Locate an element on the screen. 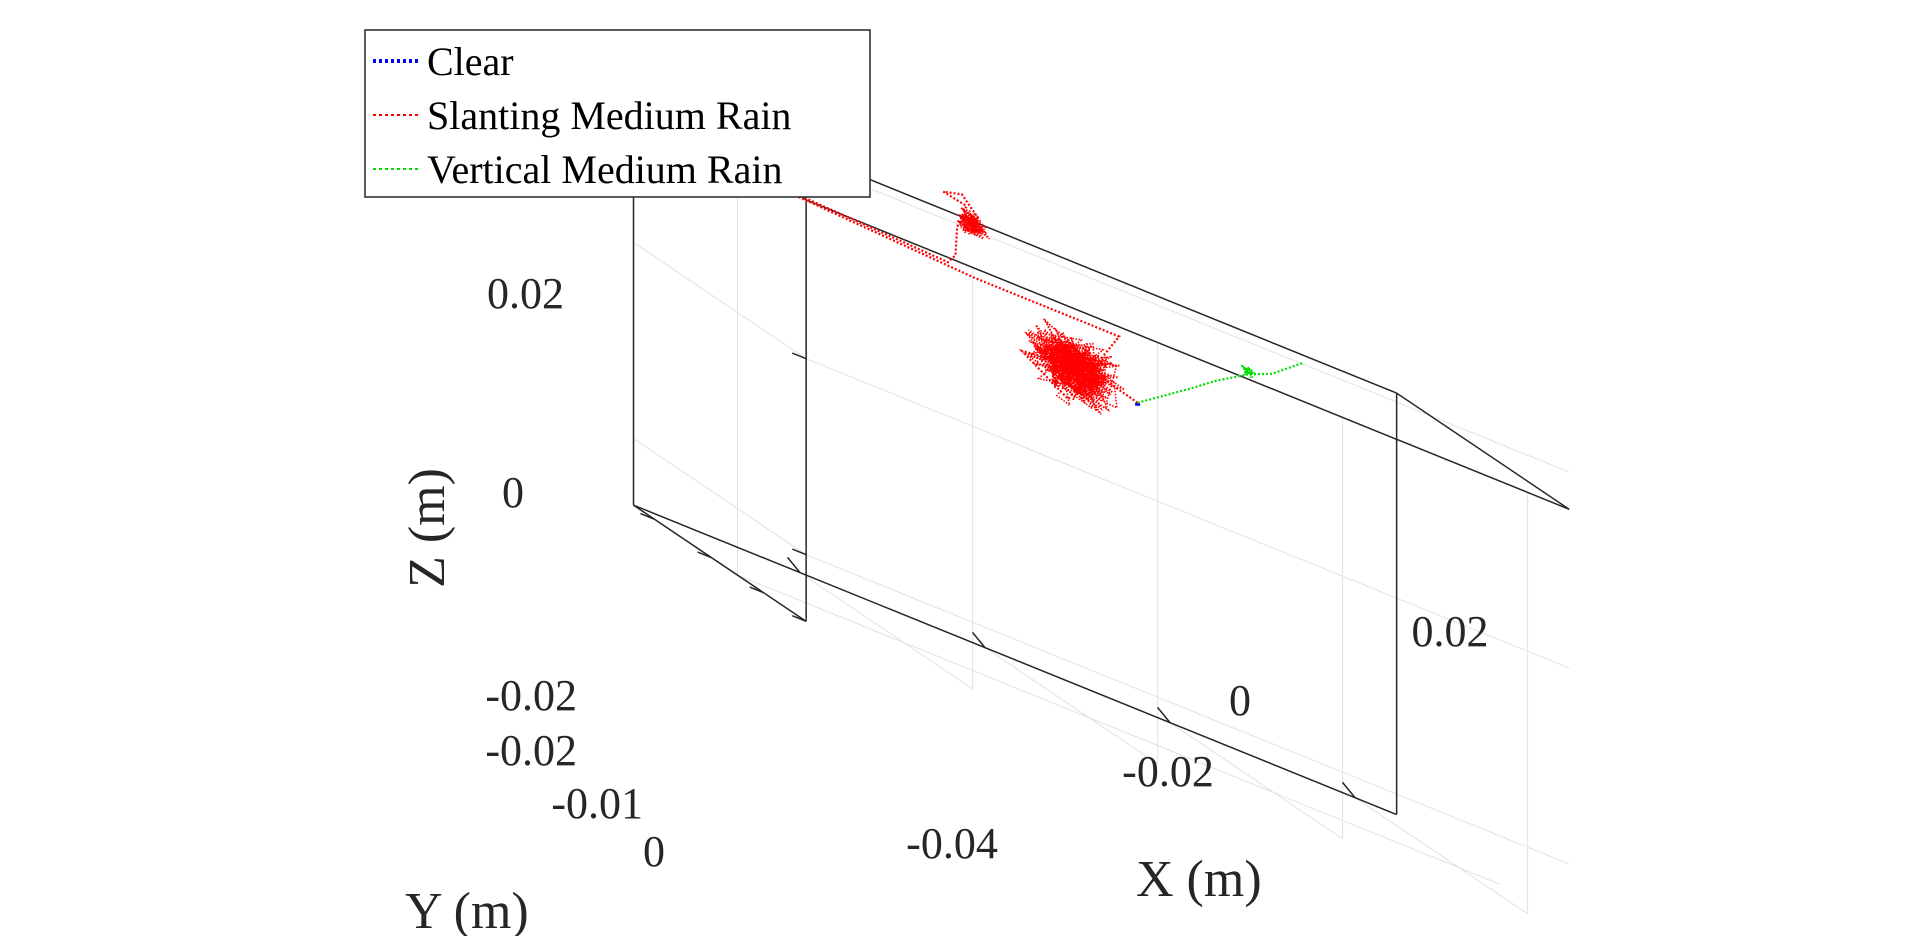 The image size is (1920, 936). x-axis-label: X (m) is located at coordinates (1199, 879).